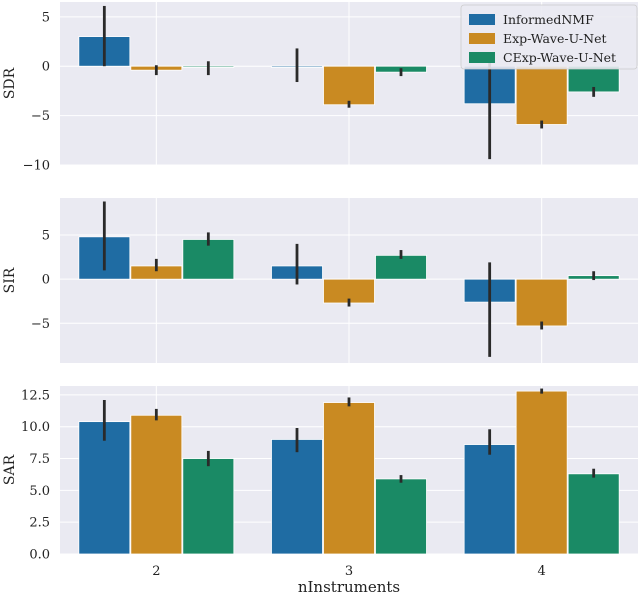  What do you see at coordinates (40, 116) in the screenshot?
I see `sdr-ytick-label: −5` at bounding box center [40, 116].